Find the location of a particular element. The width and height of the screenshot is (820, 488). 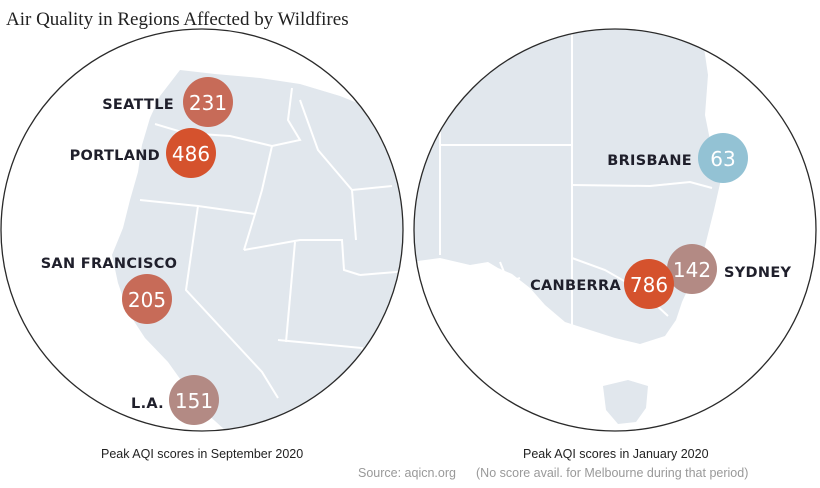

city-label: SYDNEY is located at coordinates (758, 273).